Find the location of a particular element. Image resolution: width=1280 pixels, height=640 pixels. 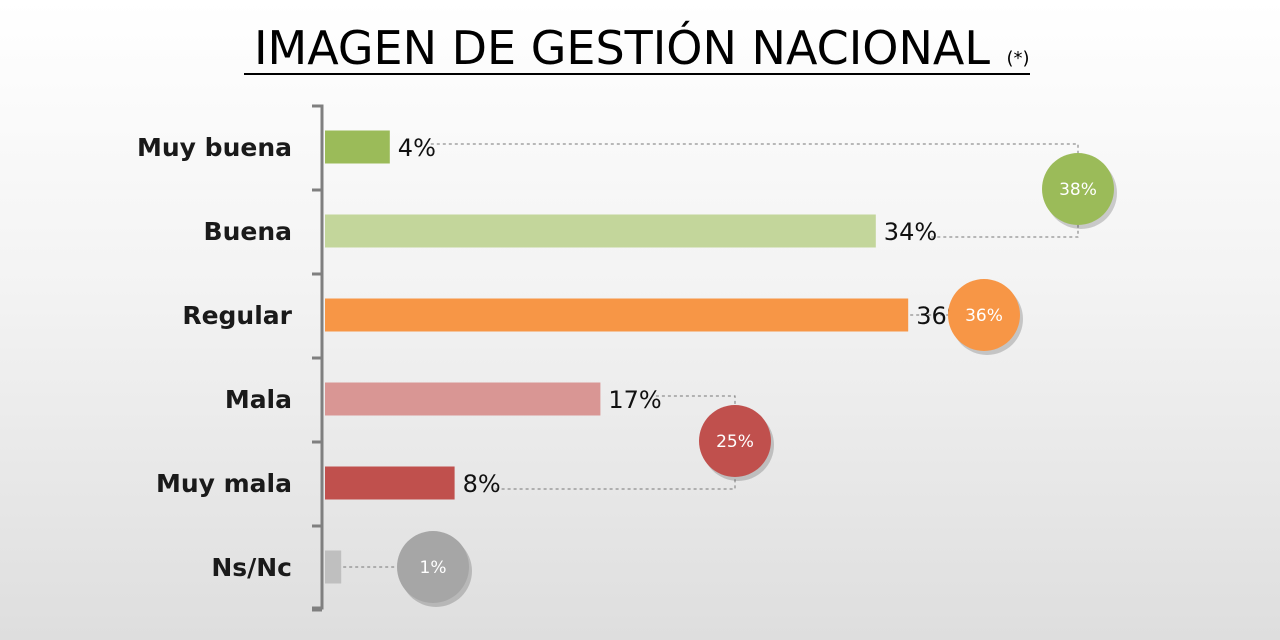

axis-ticks is located at coordinates (317, 358).